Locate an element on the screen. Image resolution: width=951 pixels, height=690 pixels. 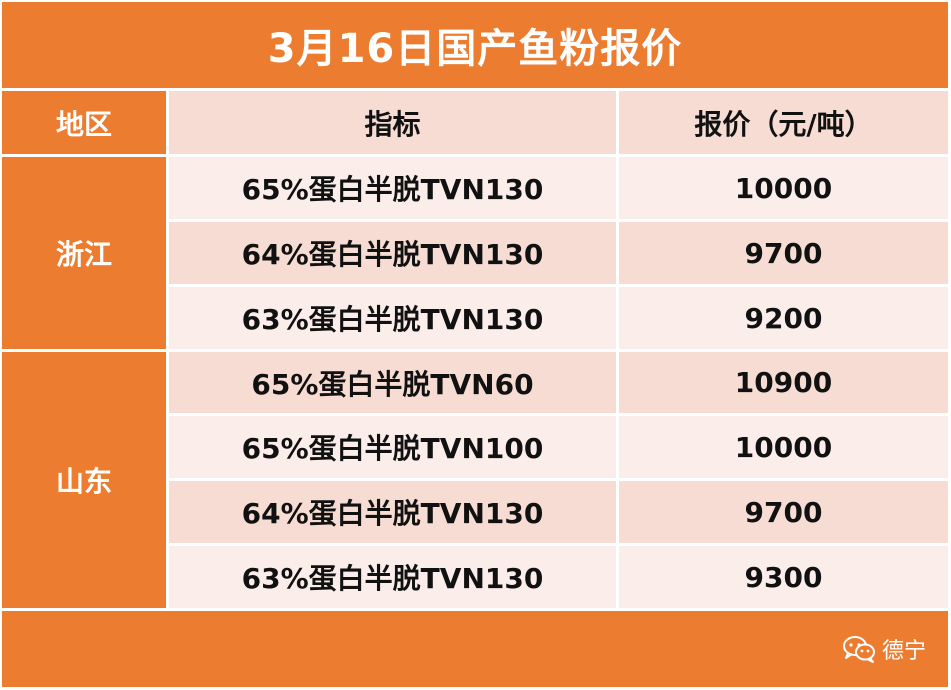
watermark-text: 德宁 is located at coordinates (903, 651).